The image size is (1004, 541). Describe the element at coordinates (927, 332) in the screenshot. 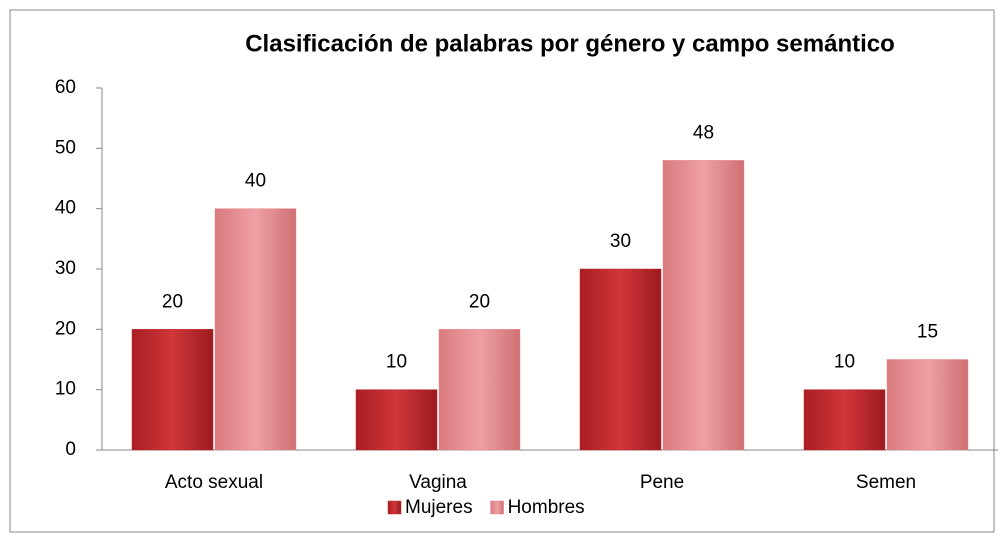

I see `data-label: 15` at that location.